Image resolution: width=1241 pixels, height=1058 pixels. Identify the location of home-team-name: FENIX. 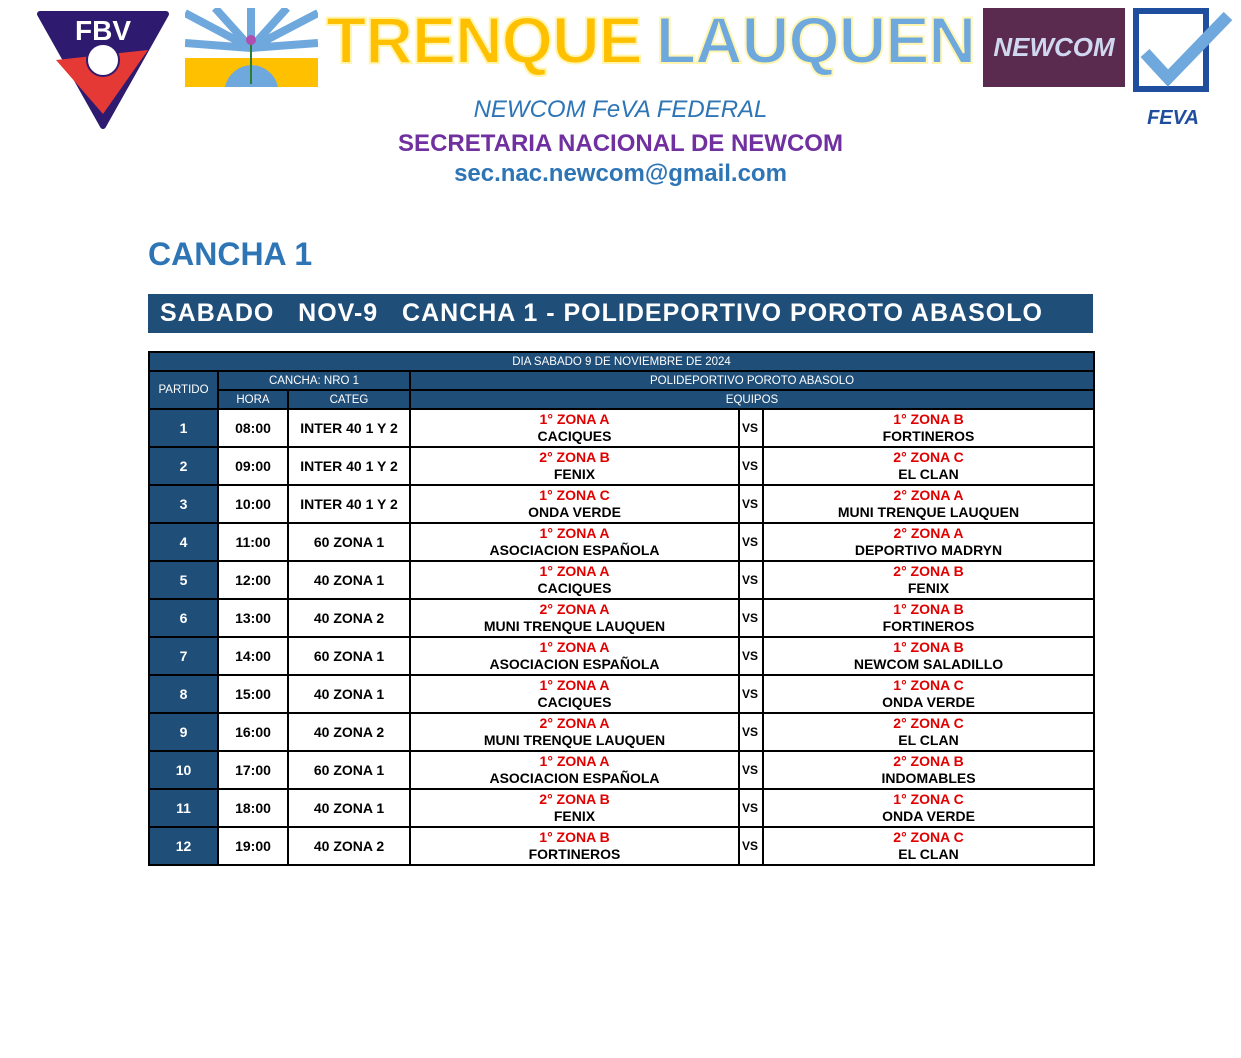
(574, 816).